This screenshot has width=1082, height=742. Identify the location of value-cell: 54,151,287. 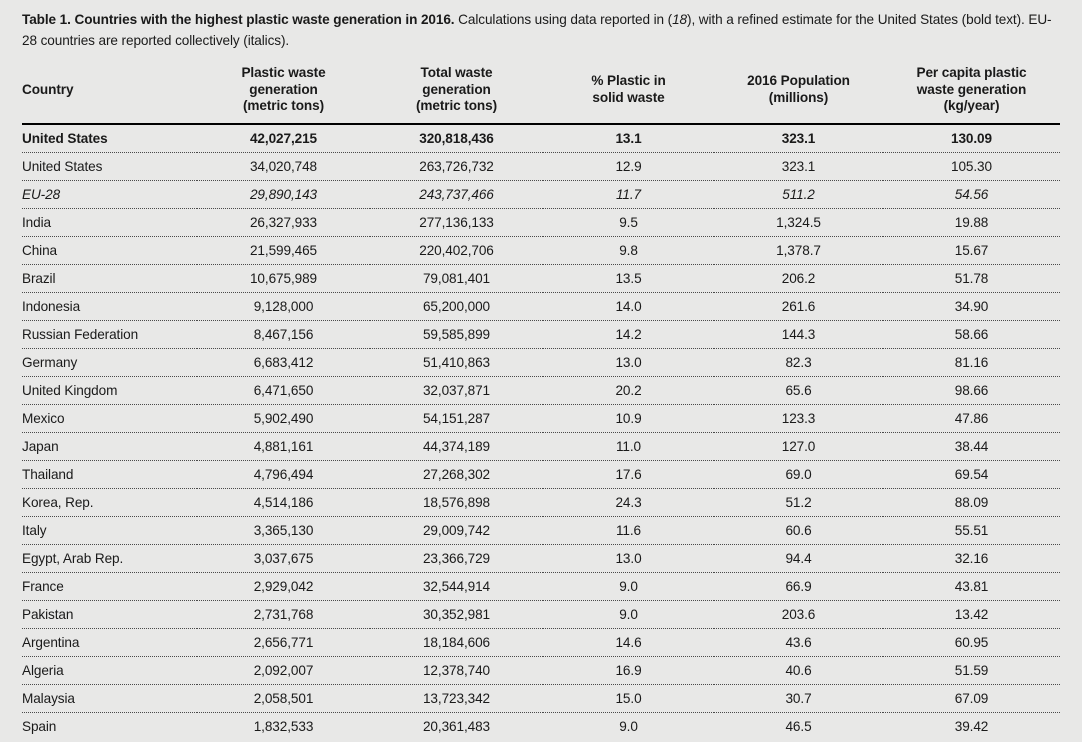
(456, 418).